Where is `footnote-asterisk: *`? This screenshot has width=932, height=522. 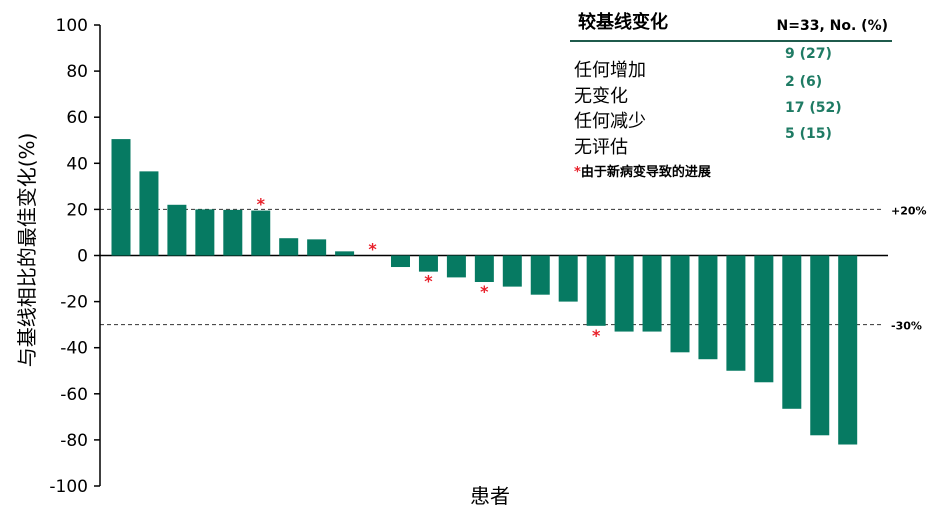 footnote-asterisk: * is located at coordinates (577, 172).